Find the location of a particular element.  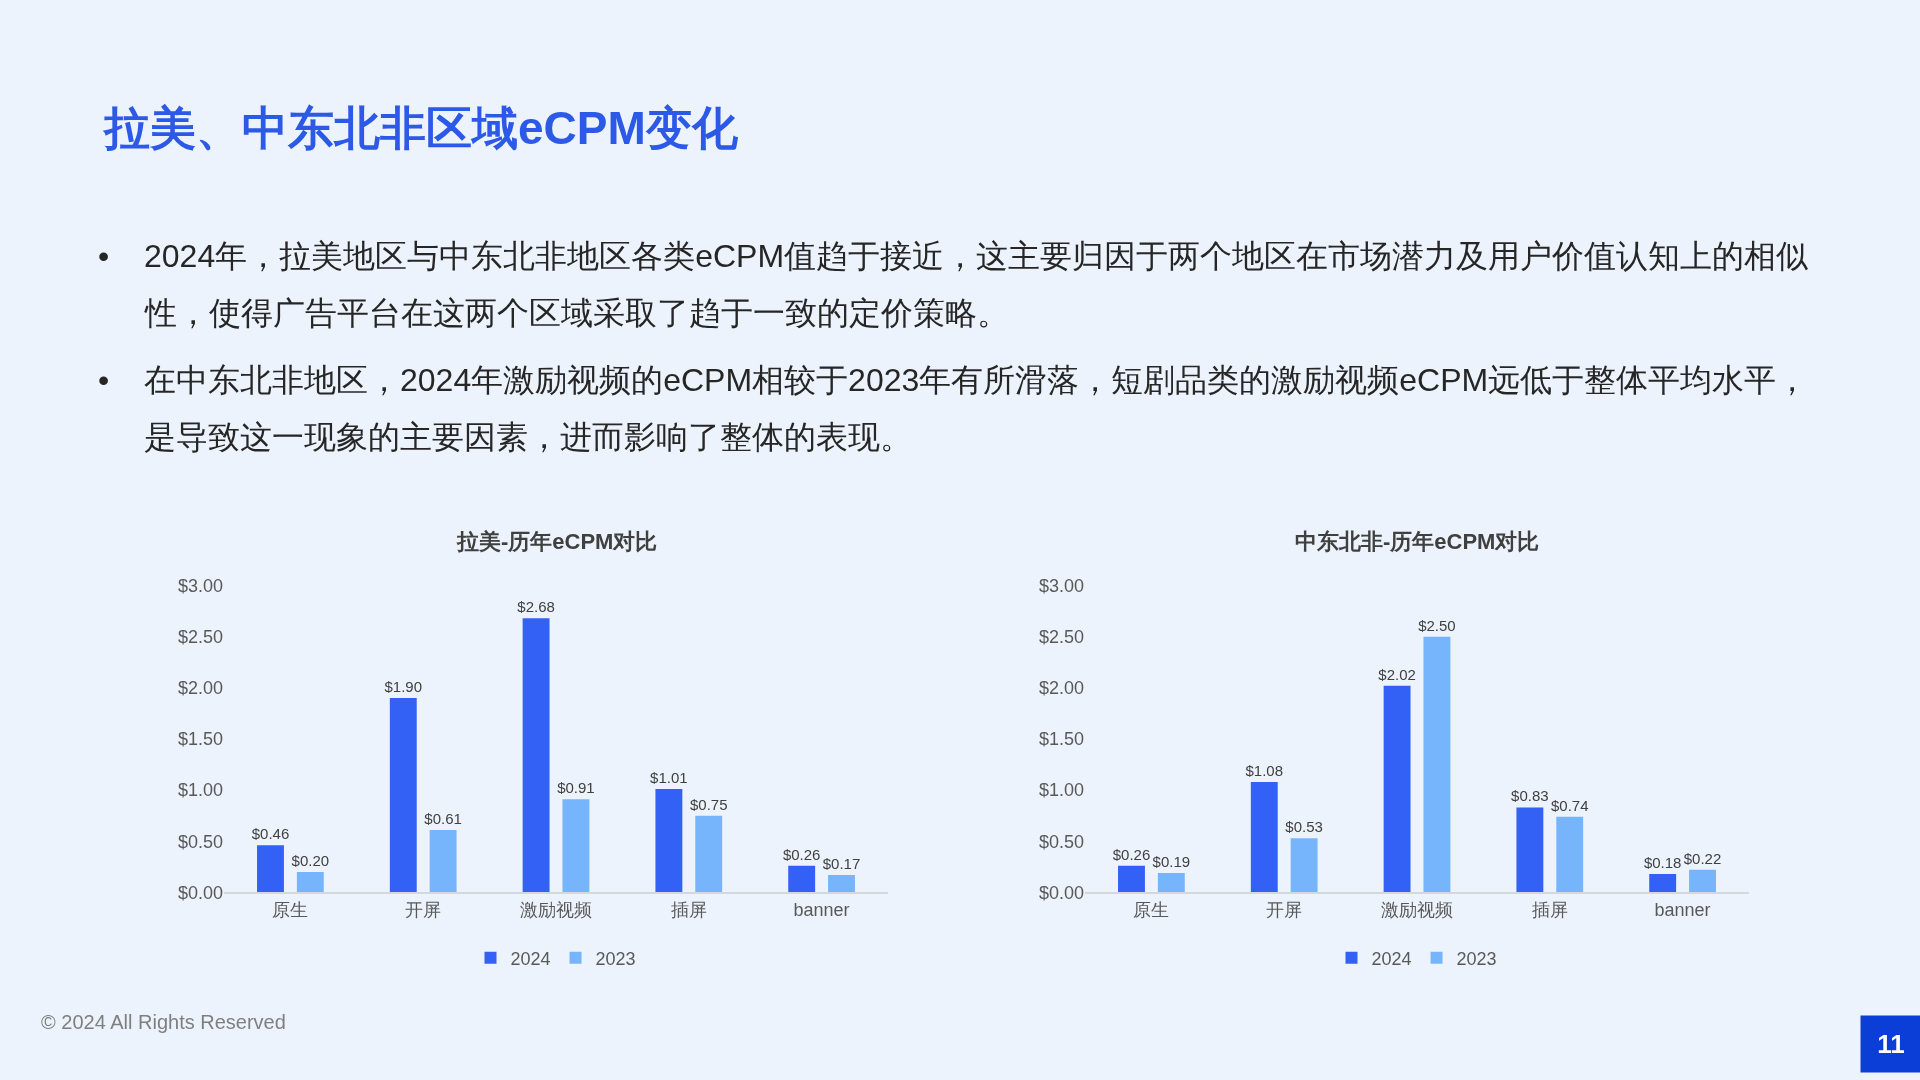

data-label: $0.18 is located at coordinates (1662, 862).